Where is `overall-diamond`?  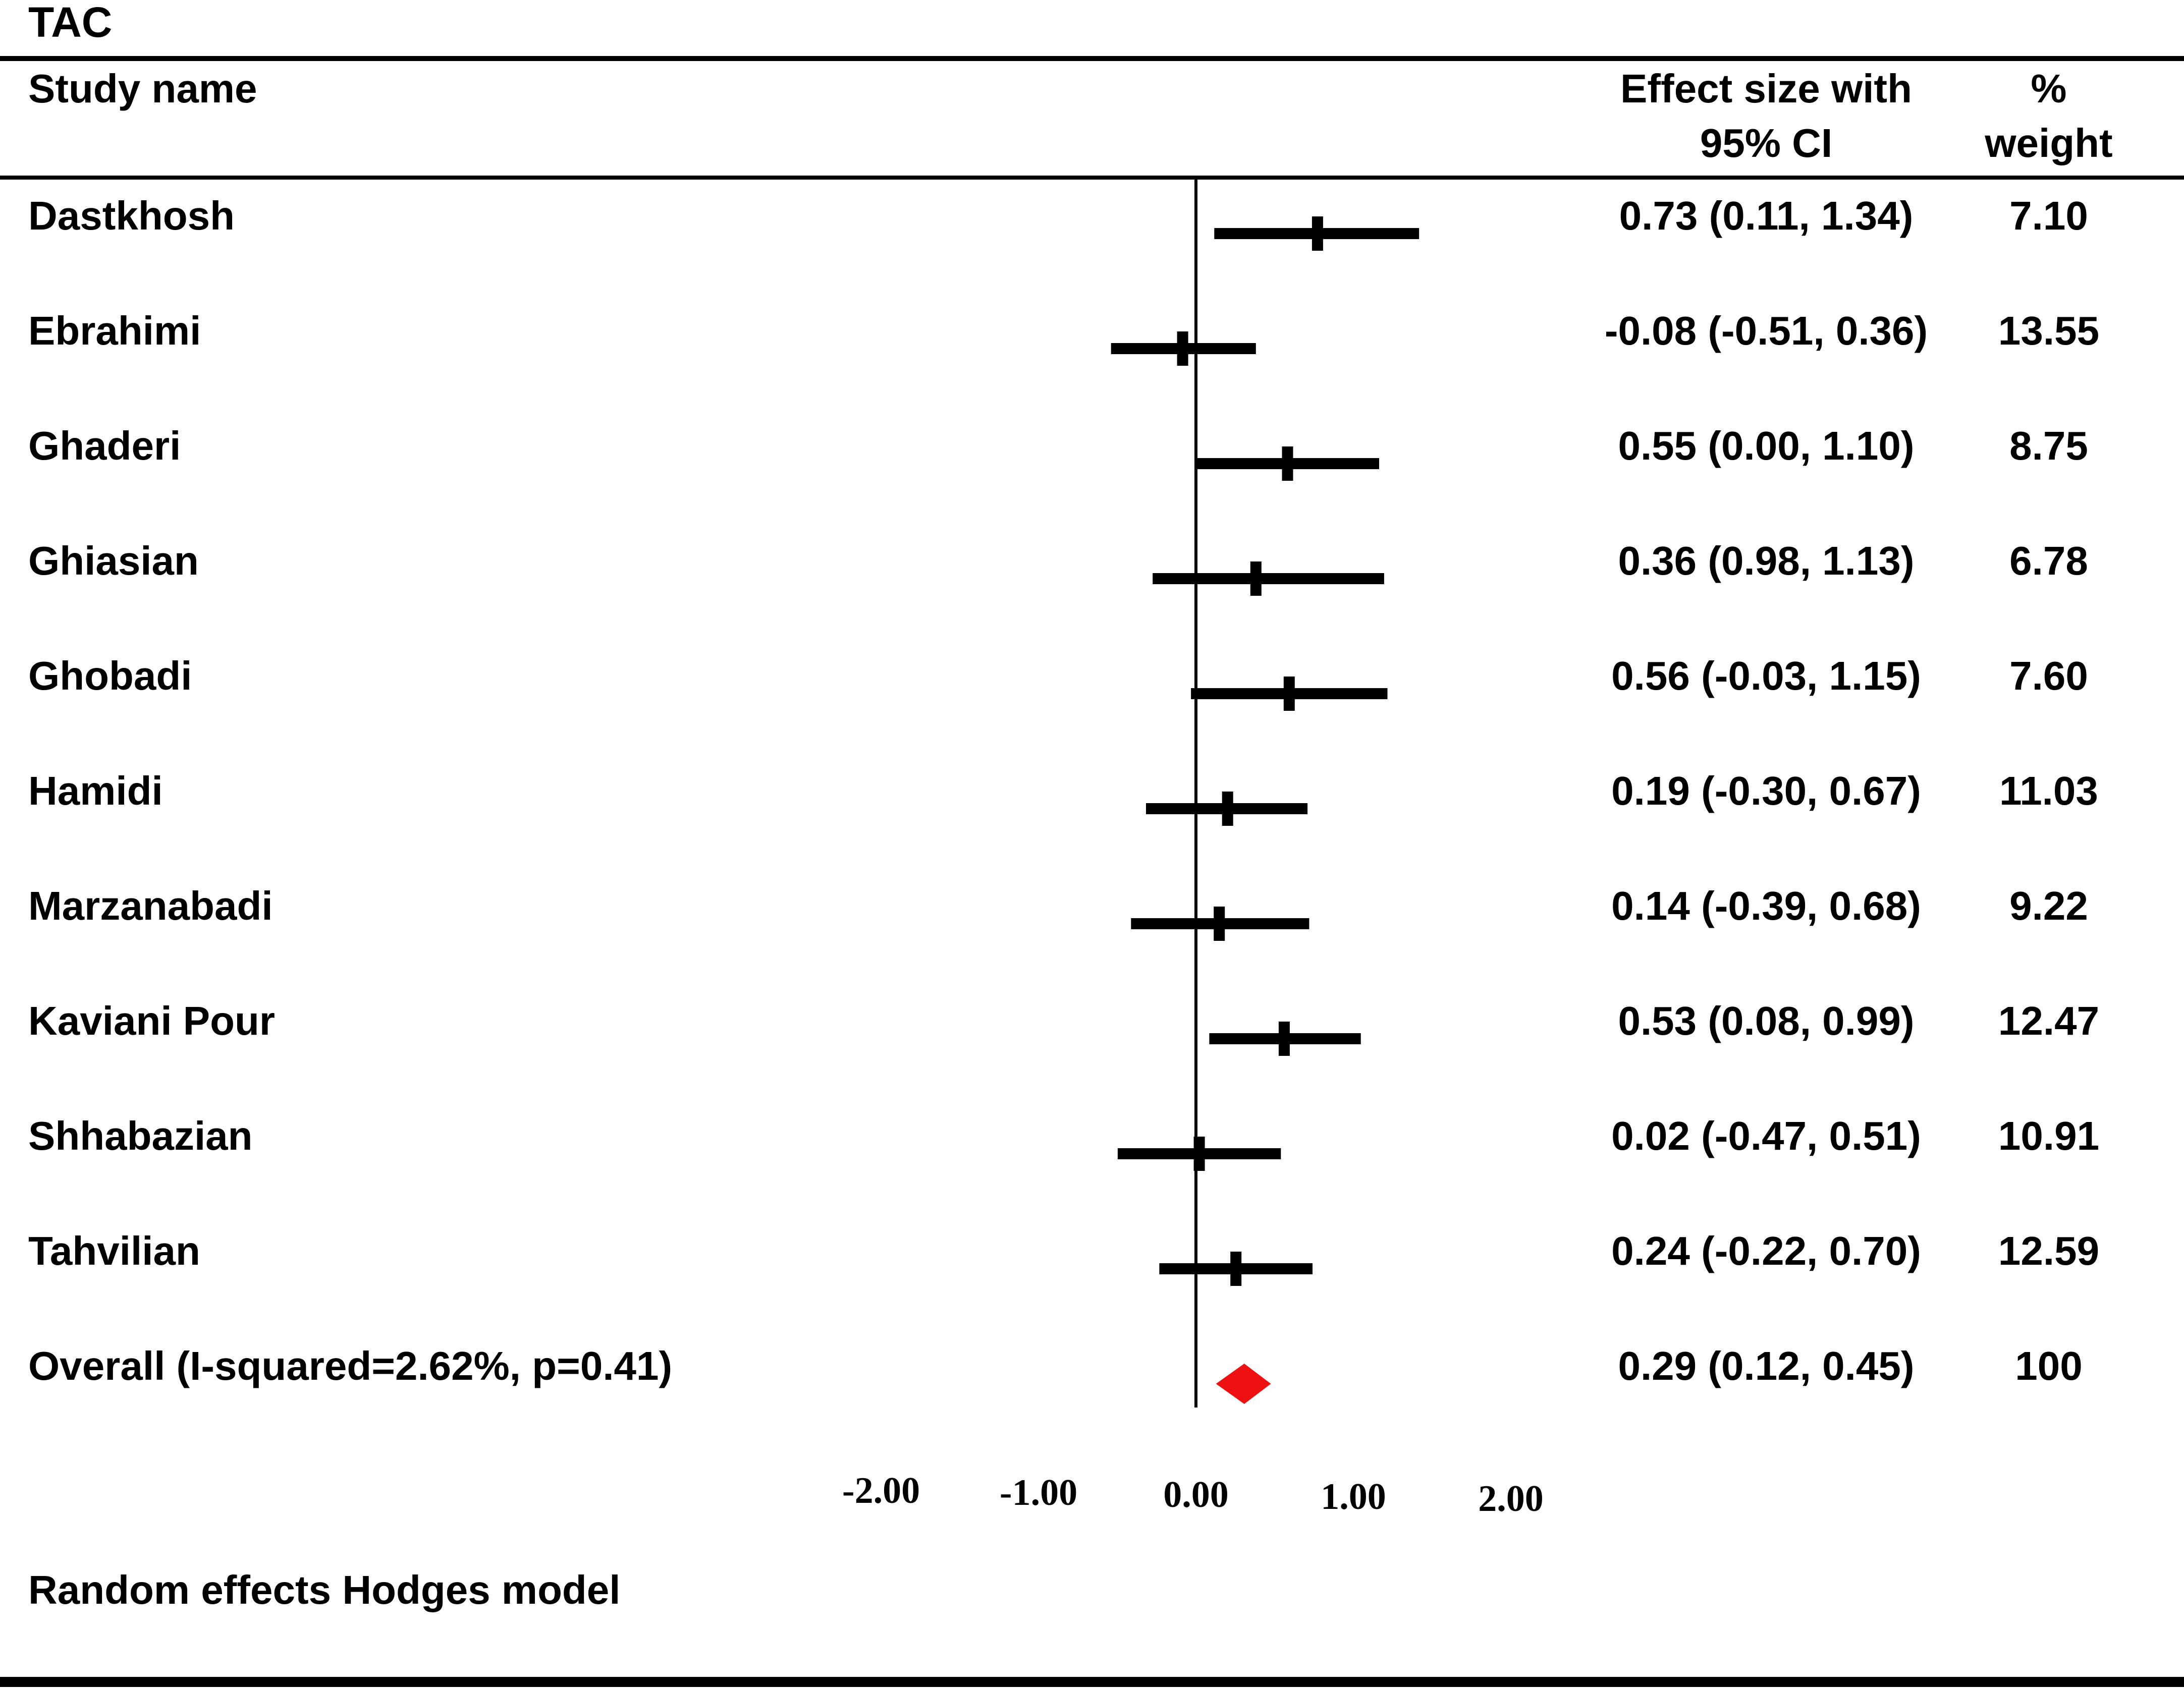
overall-diamond is located at coordinates (1243, 1384).